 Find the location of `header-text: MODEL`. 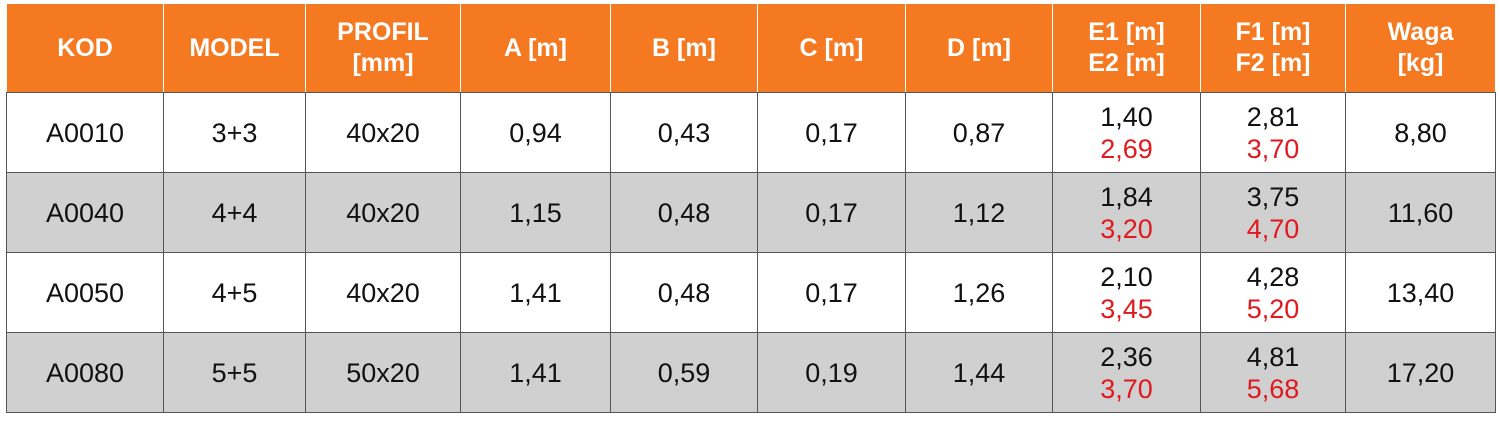

header-text: MODEL is located at coordinates (234, 47).